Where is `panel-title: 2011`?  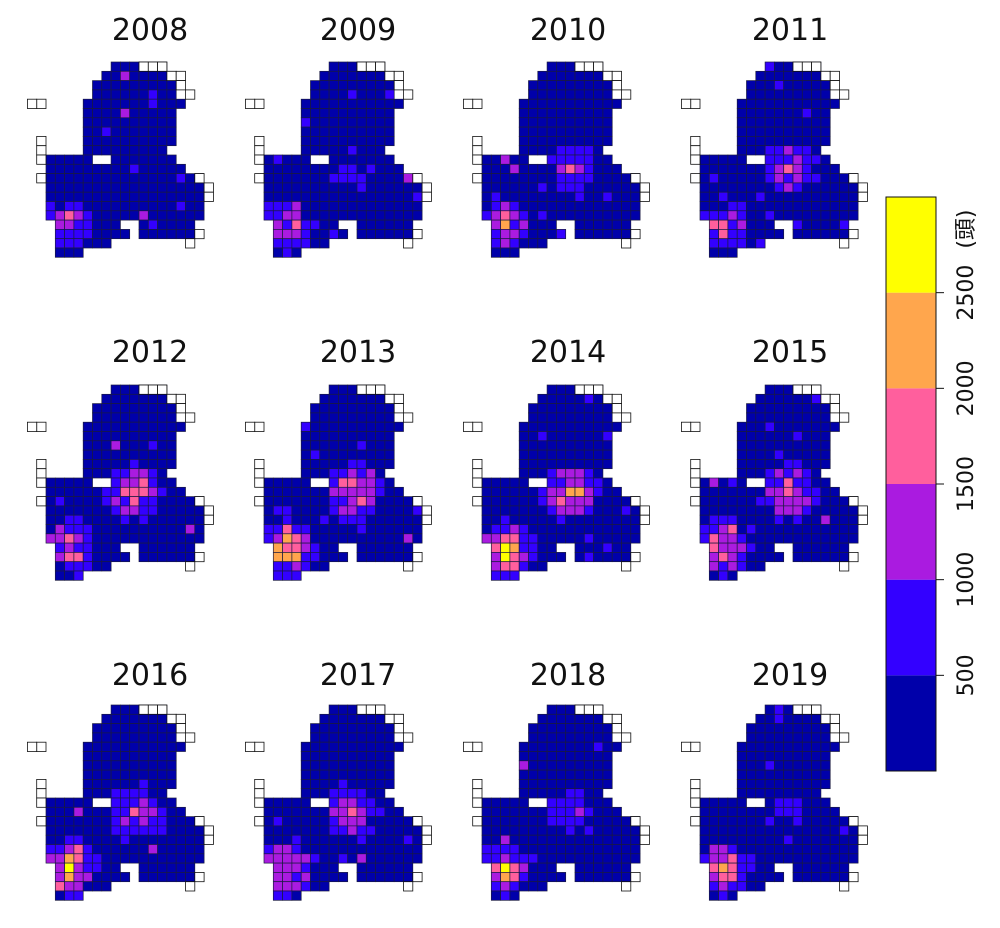 panel-title: 2011 is located at coordinates (790, 30).